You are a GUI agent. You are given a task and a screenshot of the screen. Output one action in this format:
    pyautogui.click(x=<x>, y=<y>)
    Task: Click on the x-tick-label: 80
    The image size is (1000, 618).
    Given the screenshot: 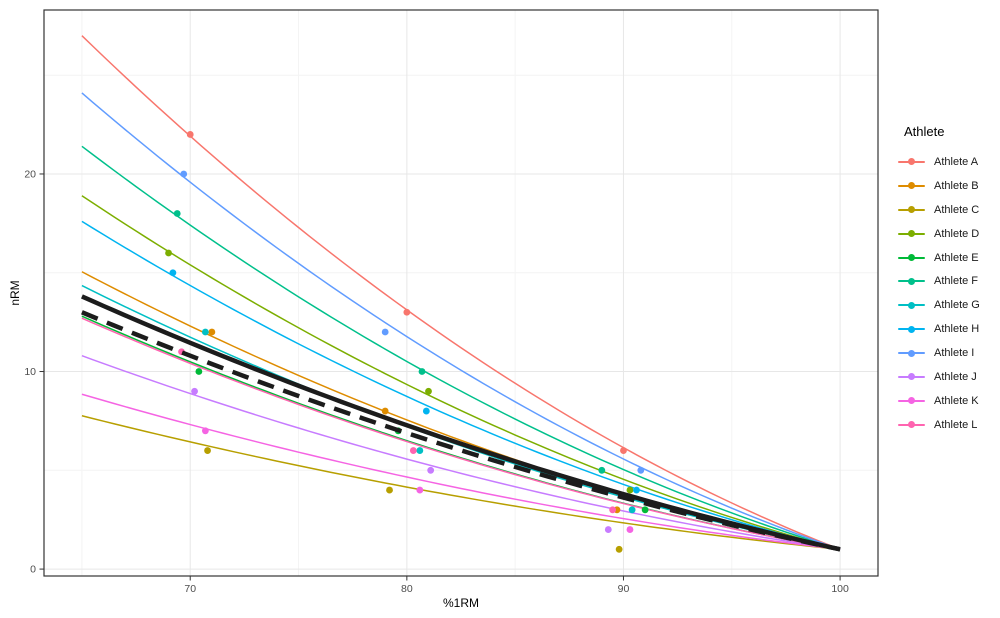 What is the action you would take?
    pyautogui.click(x=407, y=589)
    